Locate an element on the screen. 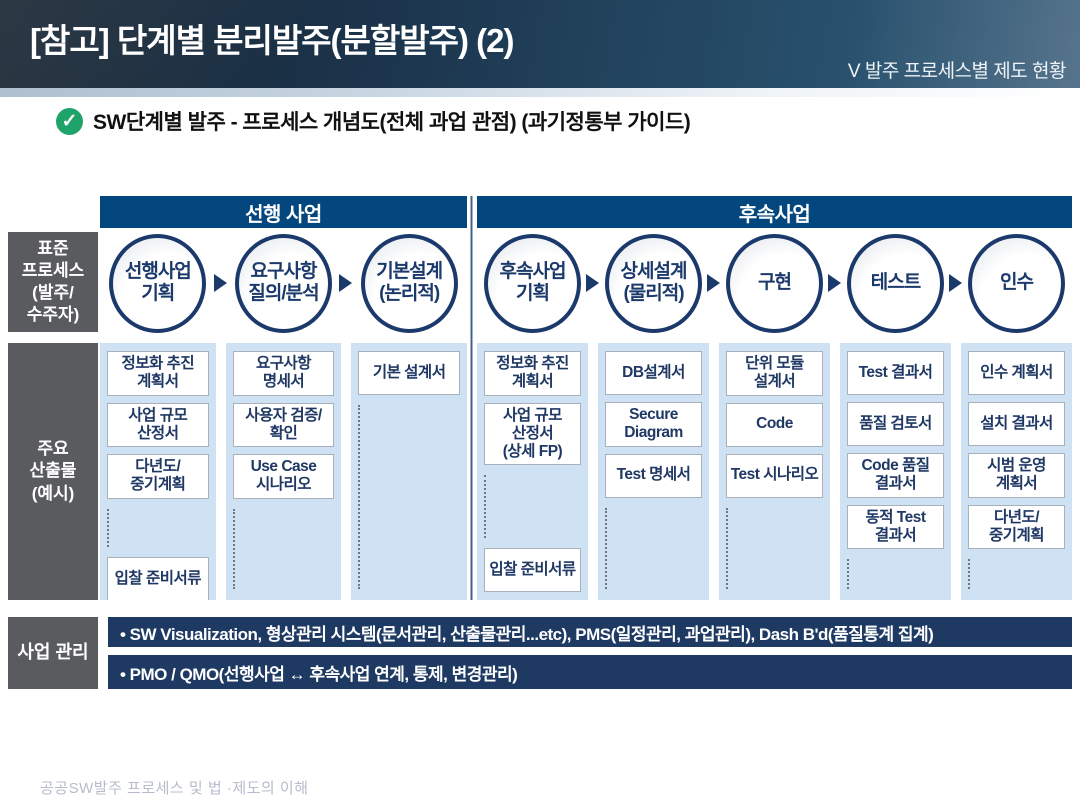 This screenshot has width=1080, height=810. output-box: 사업 규모 산정서 is located at coordinates (158, 425).